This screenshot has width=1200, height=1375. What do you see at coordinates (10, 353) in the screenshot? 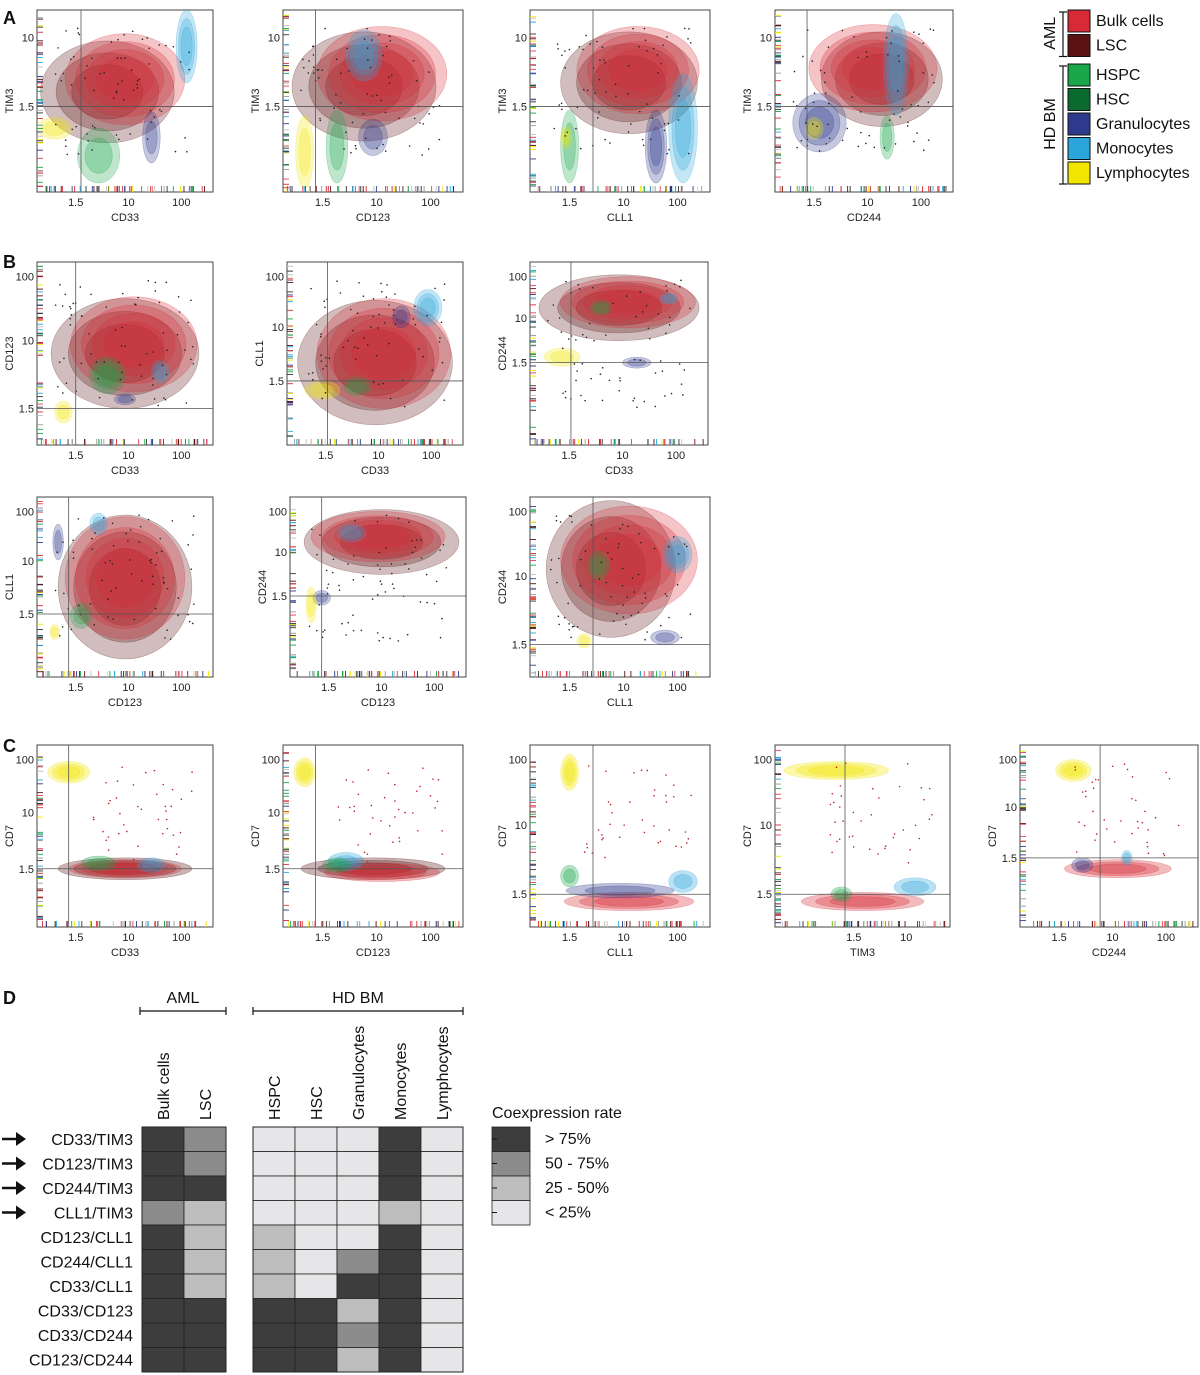
I see `y-axis-label: CD123` at bounding box center [10, 353].